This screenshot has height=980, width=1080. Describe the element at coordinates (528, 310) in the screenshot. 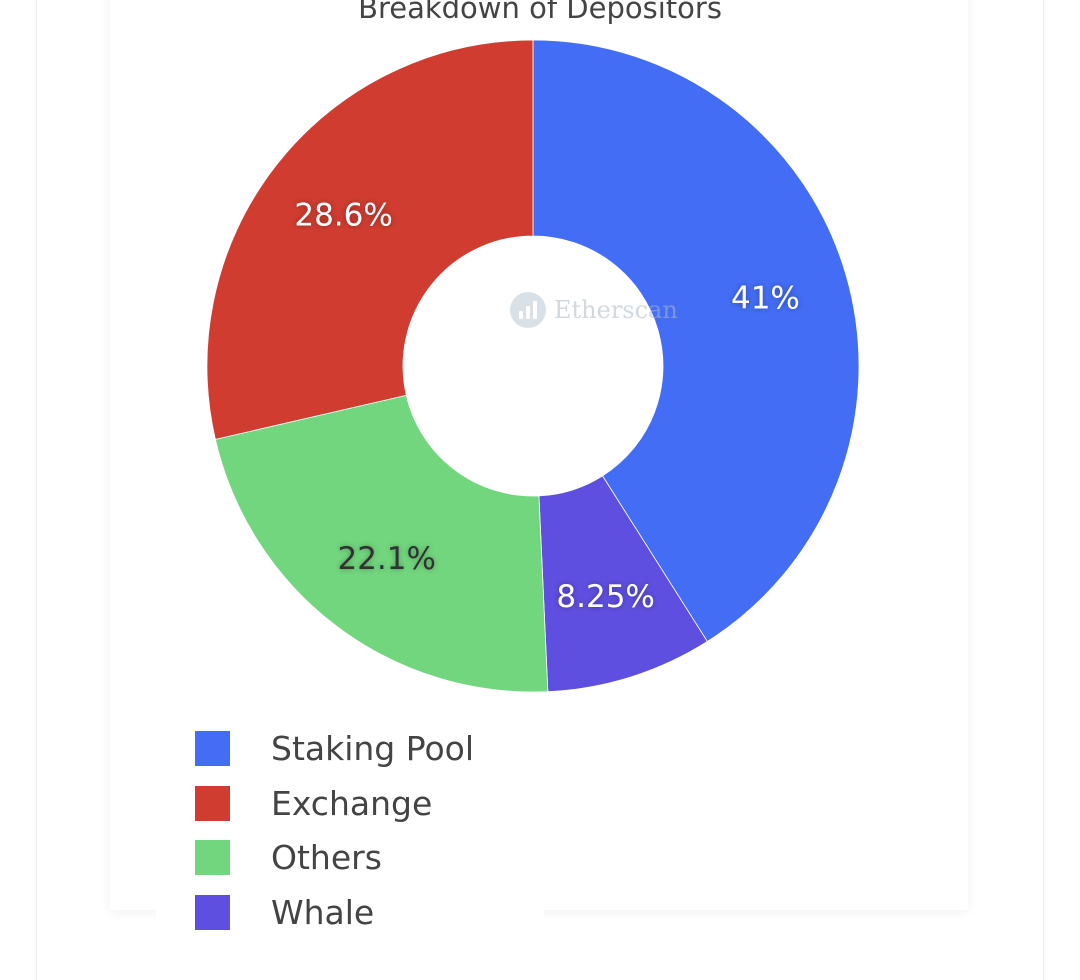

I see `etherscan-logo-icon` at that location.